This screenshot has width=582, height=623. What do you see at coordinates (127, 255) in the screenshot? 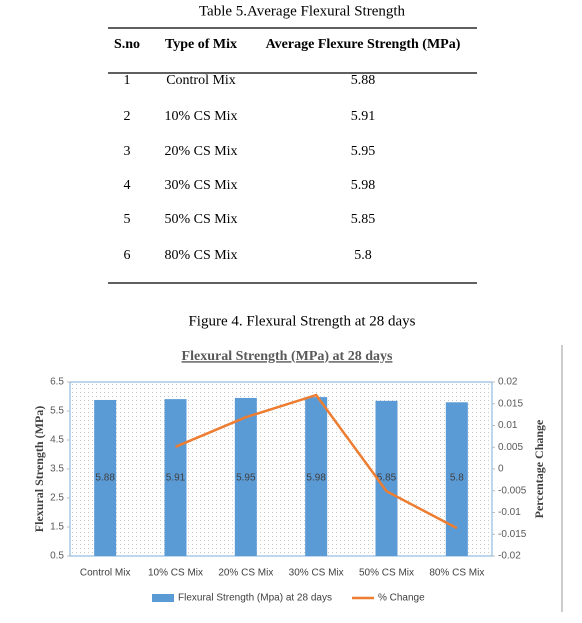
I see `table-cell: 6` at bounding box center [127, 255].